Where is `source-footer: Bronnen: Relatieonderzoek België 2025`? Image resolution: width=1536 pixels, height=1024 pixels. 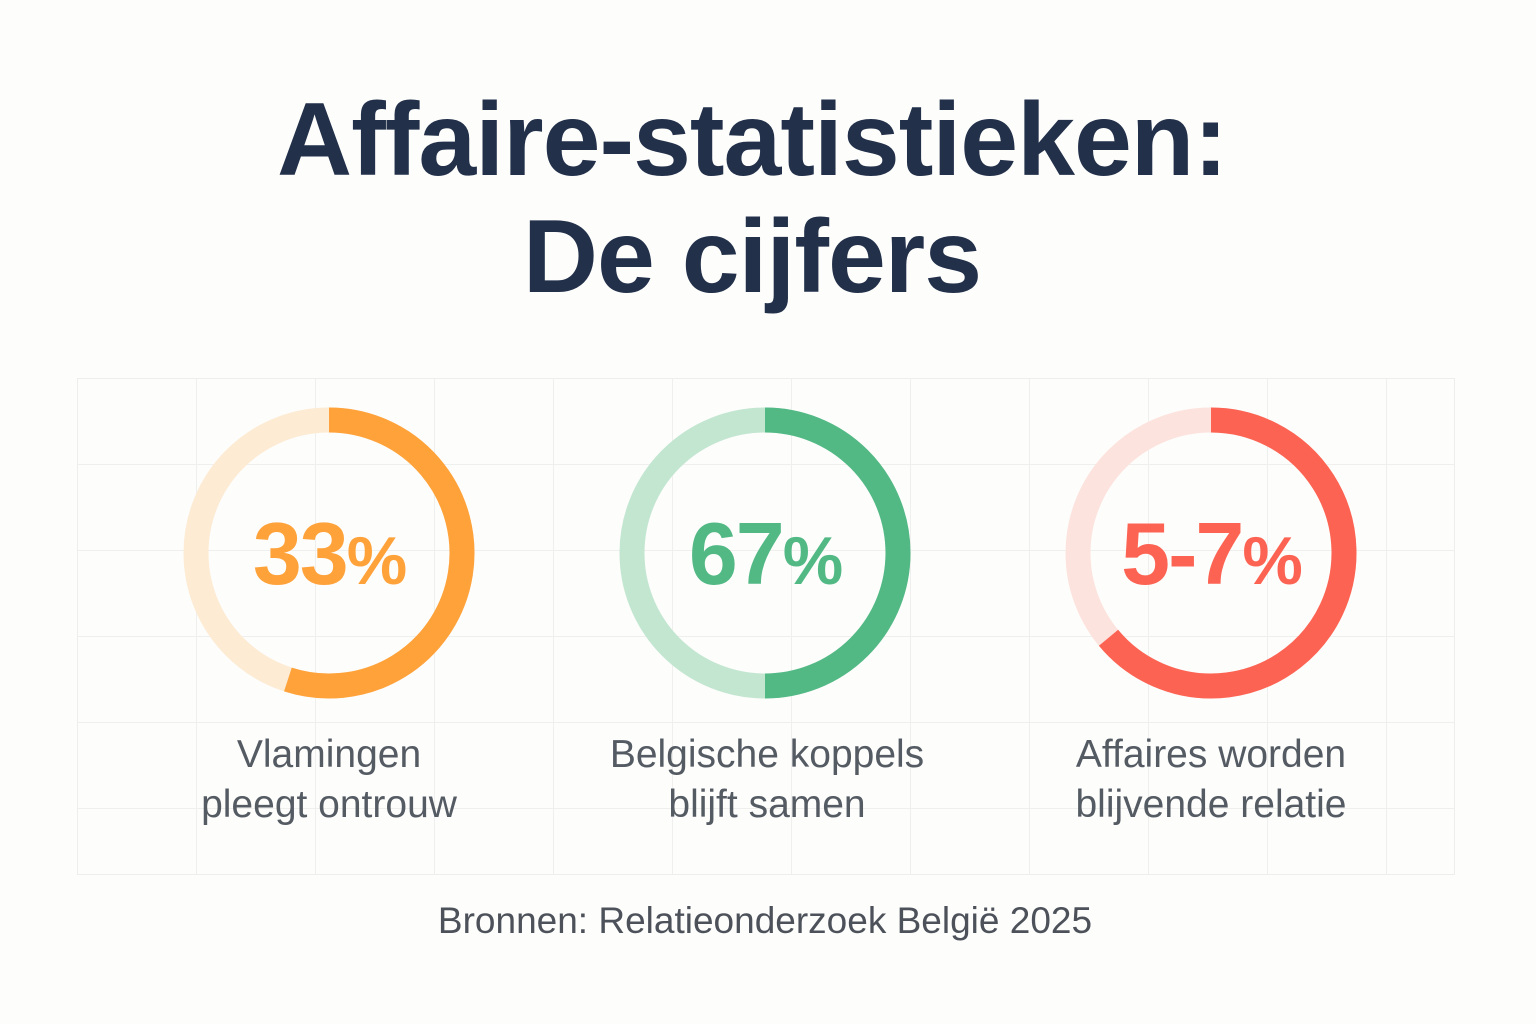 source-footer: Bronnen: Relatieonderzoek België 2025 is located at coordinates (765, 920).